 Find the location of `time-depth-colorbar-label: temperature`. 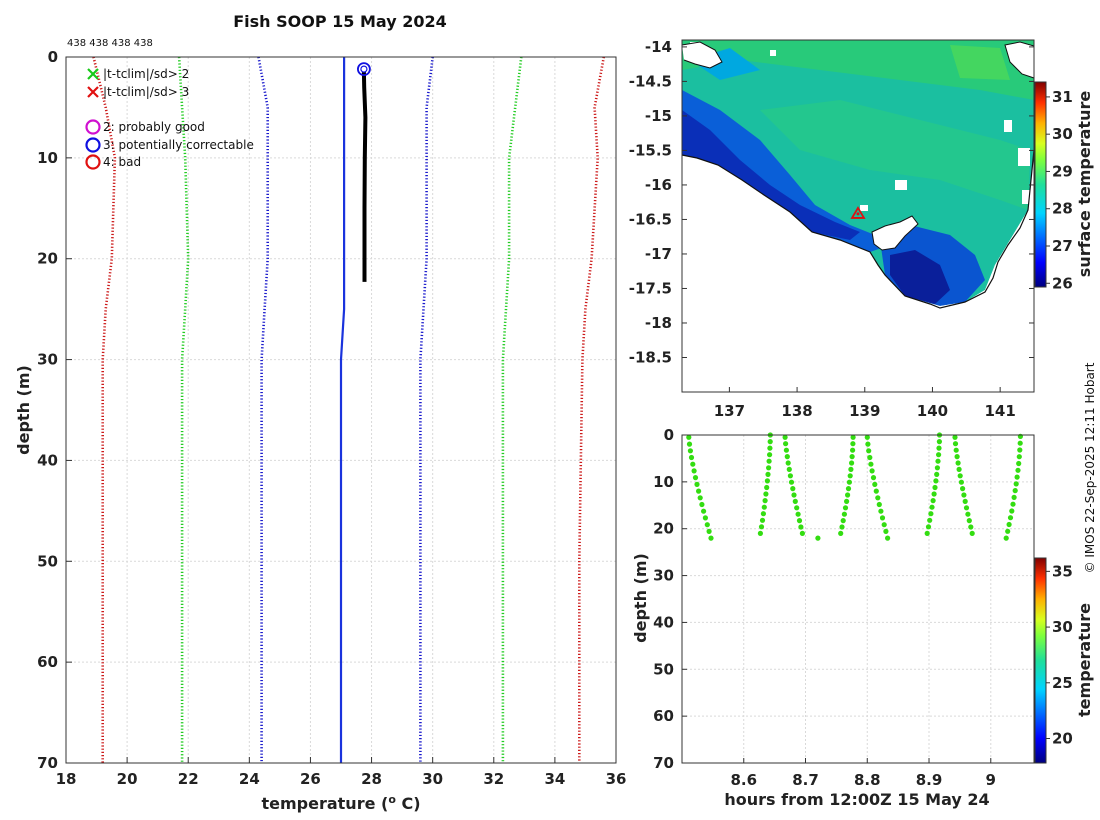

time-depth-colorbar-label: temperature is located at coordinates (1084, 660).